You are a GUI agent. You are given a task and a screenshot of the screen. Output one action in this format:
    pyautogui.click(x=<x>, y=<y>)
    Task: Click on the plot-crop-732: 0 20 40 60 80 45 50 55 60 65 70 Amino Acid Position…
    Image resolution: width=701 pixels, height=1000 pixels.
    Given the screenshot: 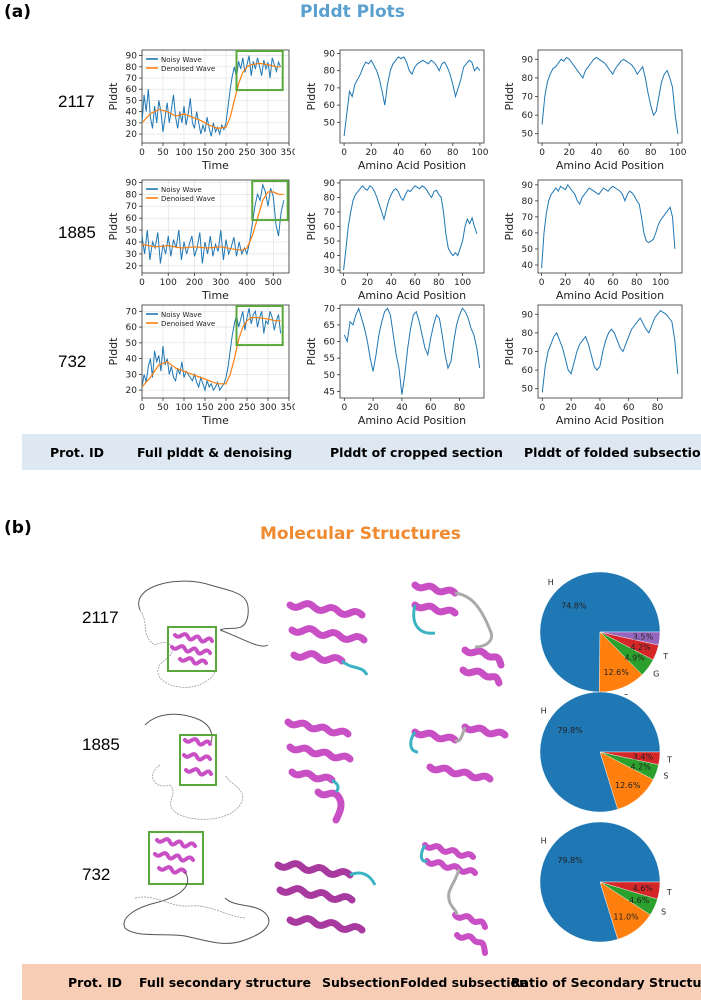 What is the action you would take?
    pyautogui.click(x=395, y=365)
    